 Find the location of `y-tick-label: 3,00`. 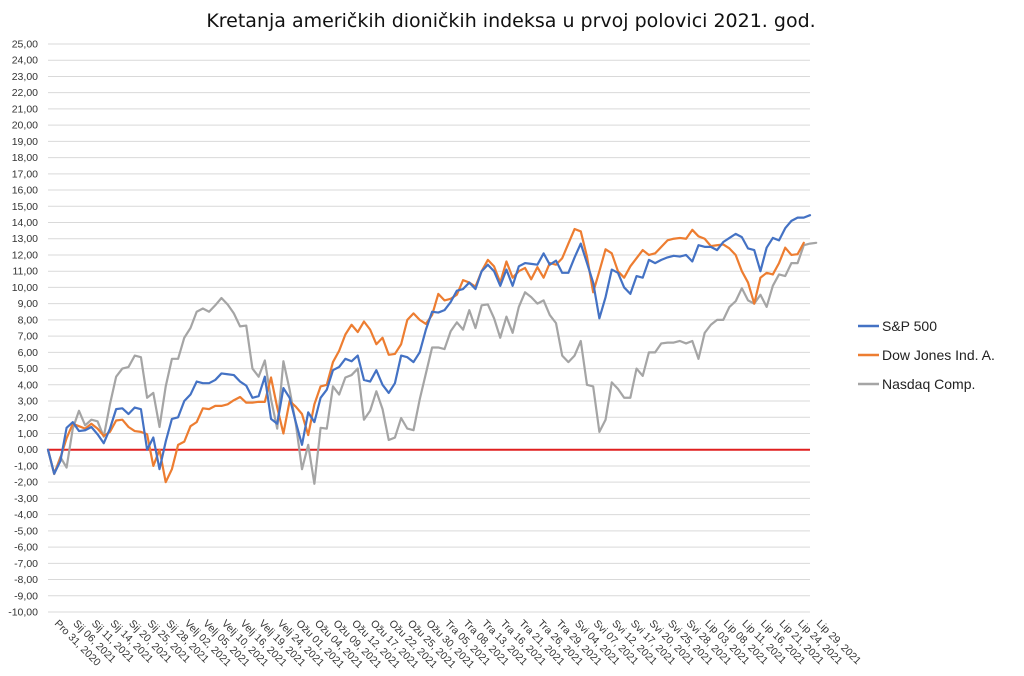

y-tick-label: 3,00 is located at coordinates (28, 402).